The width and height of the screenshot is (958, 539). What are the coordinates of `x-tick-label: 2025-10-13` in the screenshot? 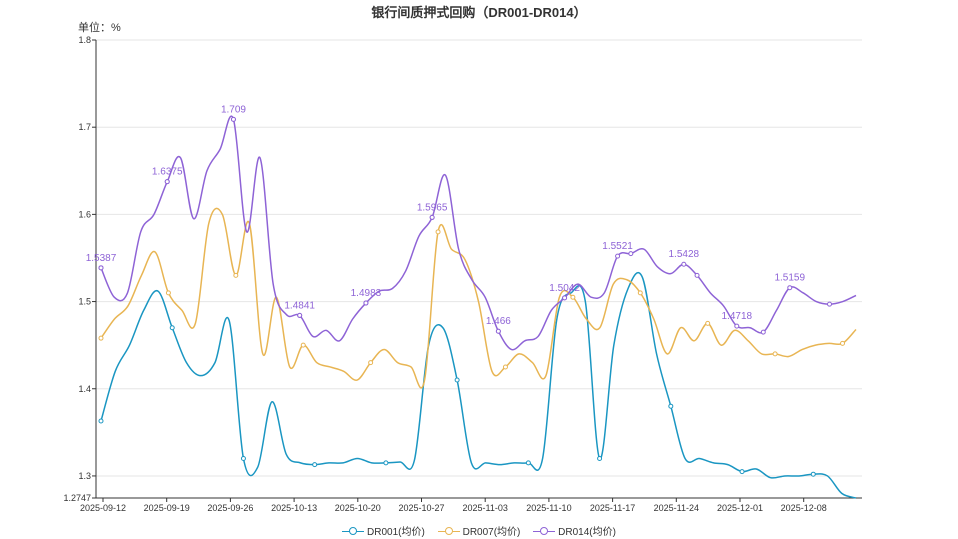 It's located at (294, 508).